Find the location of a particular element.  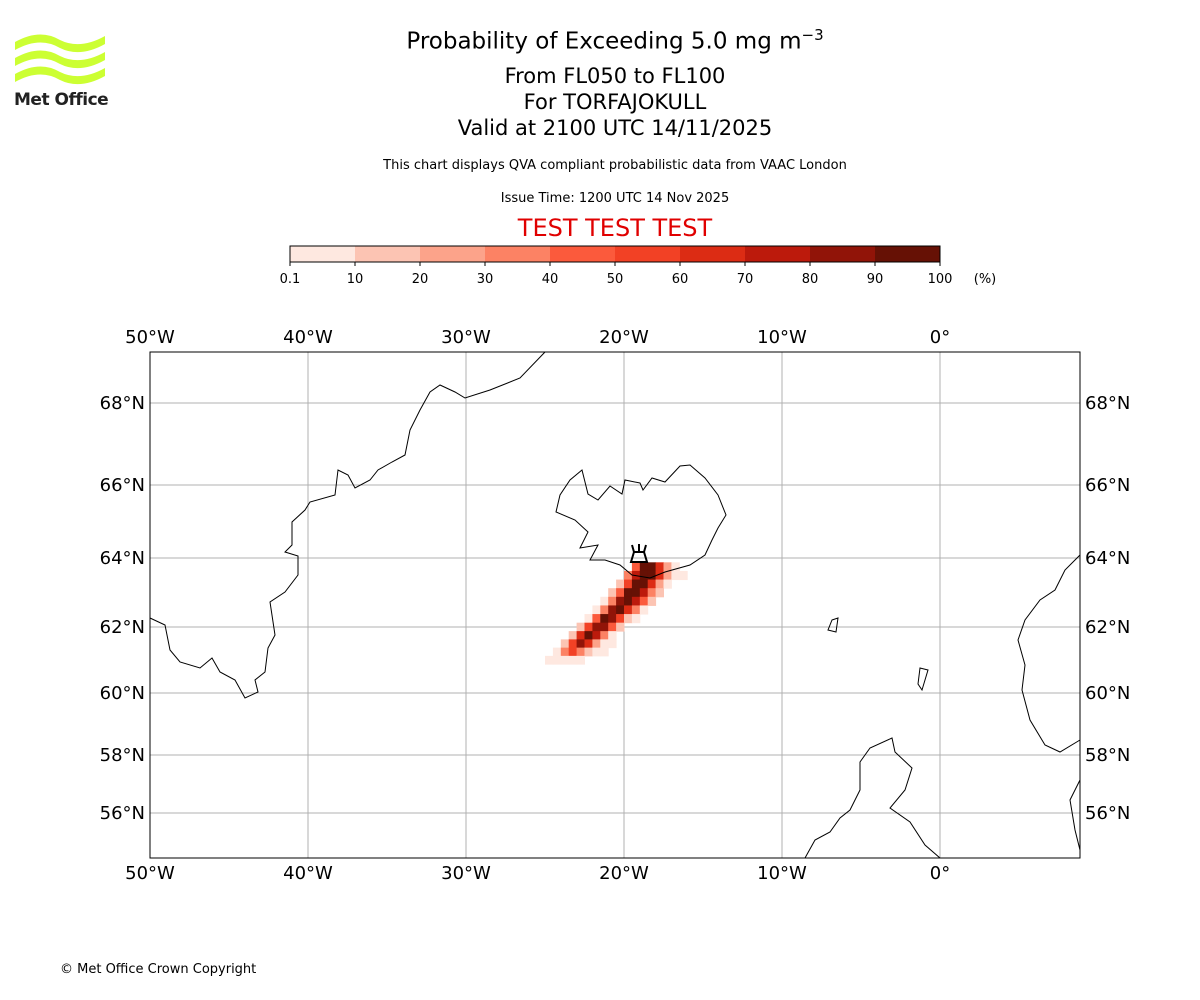

y-tick-right: 56°N is located at coordinates (1107, 813).